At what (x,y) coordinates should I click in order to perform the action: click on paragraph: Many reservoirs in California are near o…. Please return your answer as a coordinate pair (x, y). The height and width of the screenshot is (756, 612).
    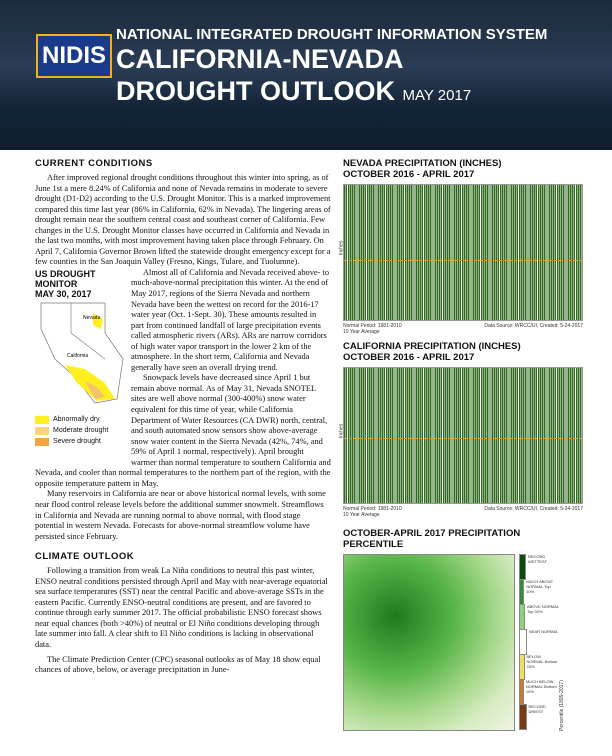
    Looking at the image, I should click on (180, 515).